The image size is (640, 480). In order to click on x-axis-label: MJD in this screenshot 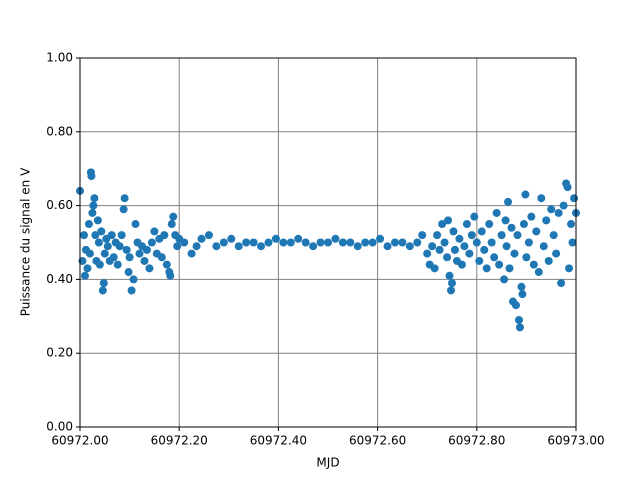, I will do `click(327, 463)`.